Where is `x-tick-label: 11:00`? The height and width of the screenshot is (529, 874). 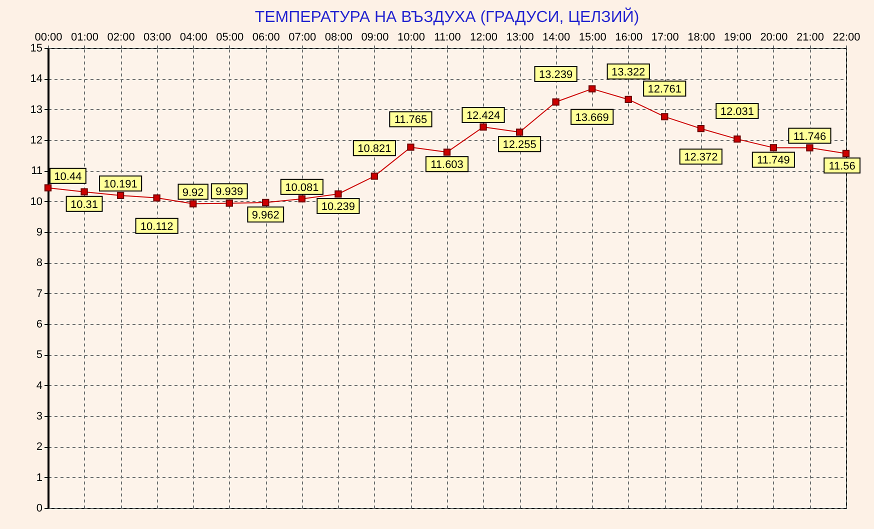
x-tick-label: 11:00 is located at coordinates (447, 38).